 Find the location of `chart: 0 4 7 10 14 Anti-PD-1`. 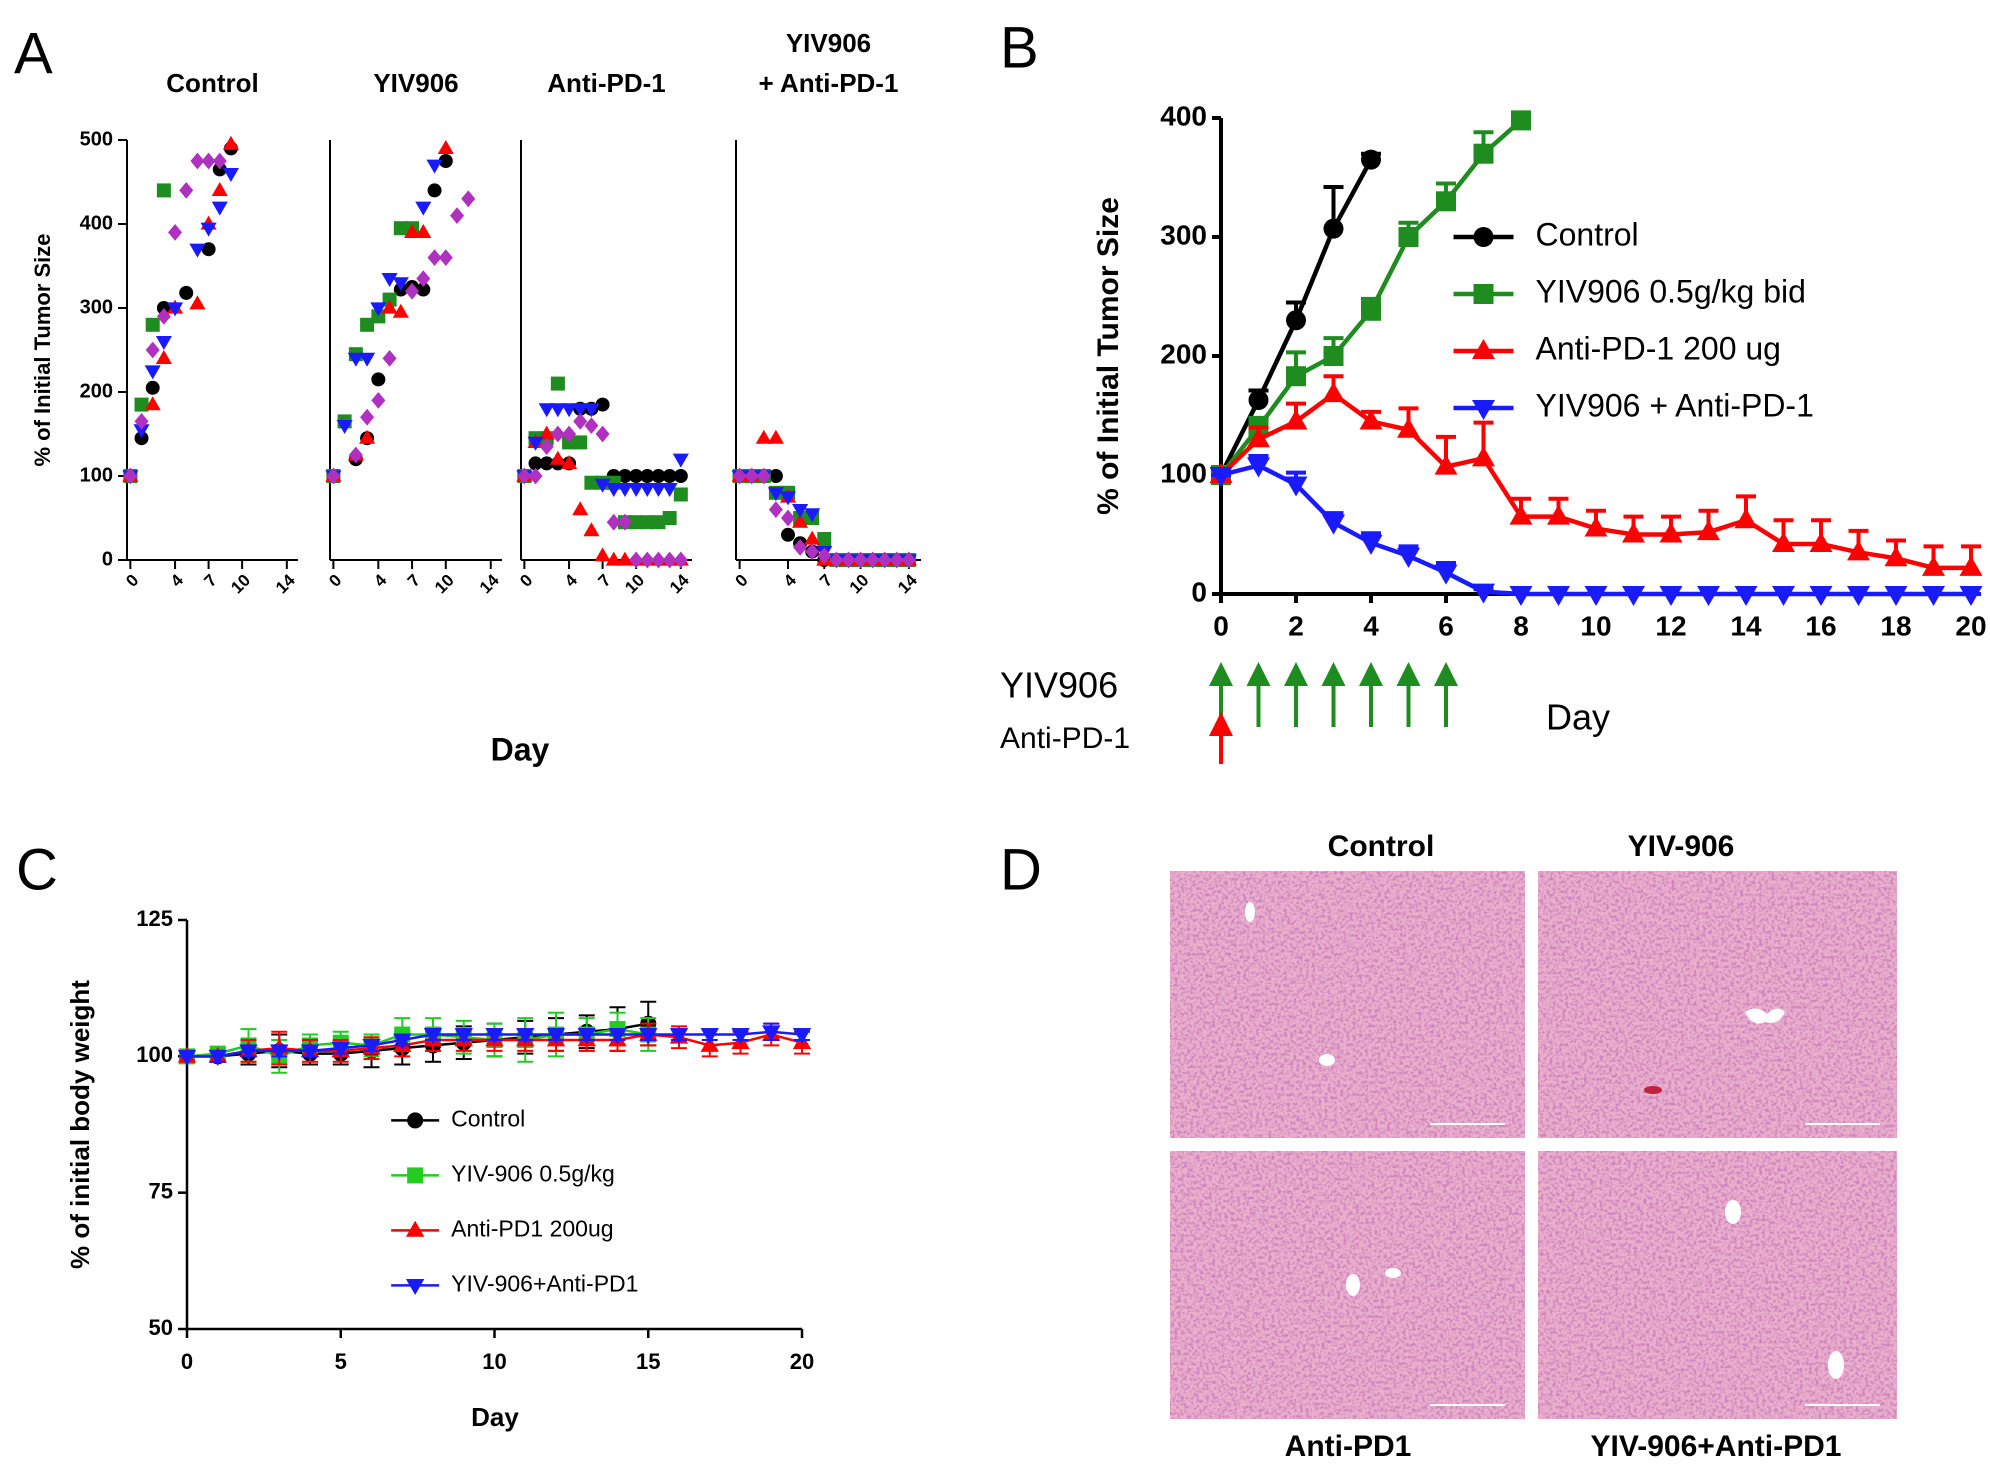

chart: 0 4 7 10 14 Anti-PD-1 is located at coordinates (604, 333).